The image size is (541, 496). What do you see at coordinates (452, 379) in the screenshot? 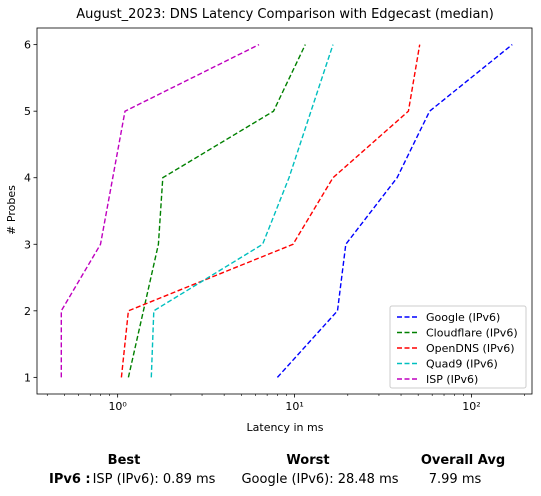
I see `legend-label: ISP (IPv6)` at bounding box center [452, 379].